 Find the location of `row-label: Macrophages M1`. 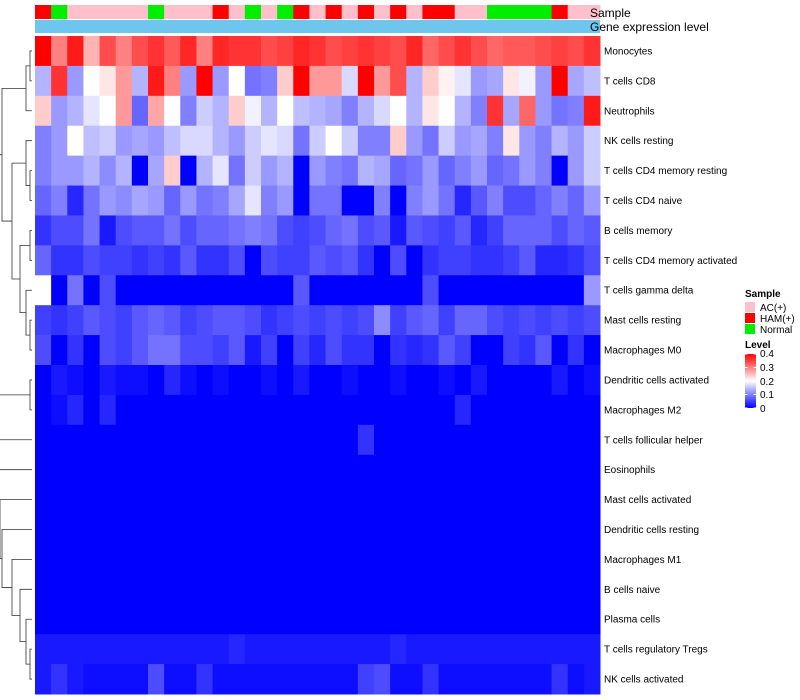

row-label: Macrophages M1 is located at coordinates (643, 560).